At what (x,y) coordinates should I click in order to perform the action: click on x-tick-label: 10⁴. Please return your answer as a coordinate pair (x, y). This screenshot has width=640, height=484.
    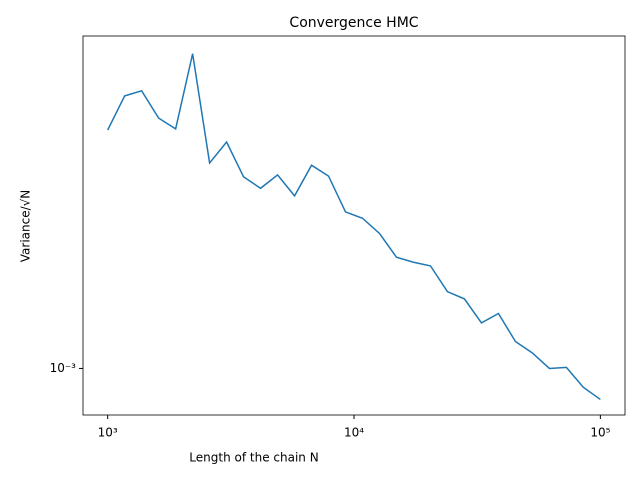
    Looking at the image, I should click on (354, 433).